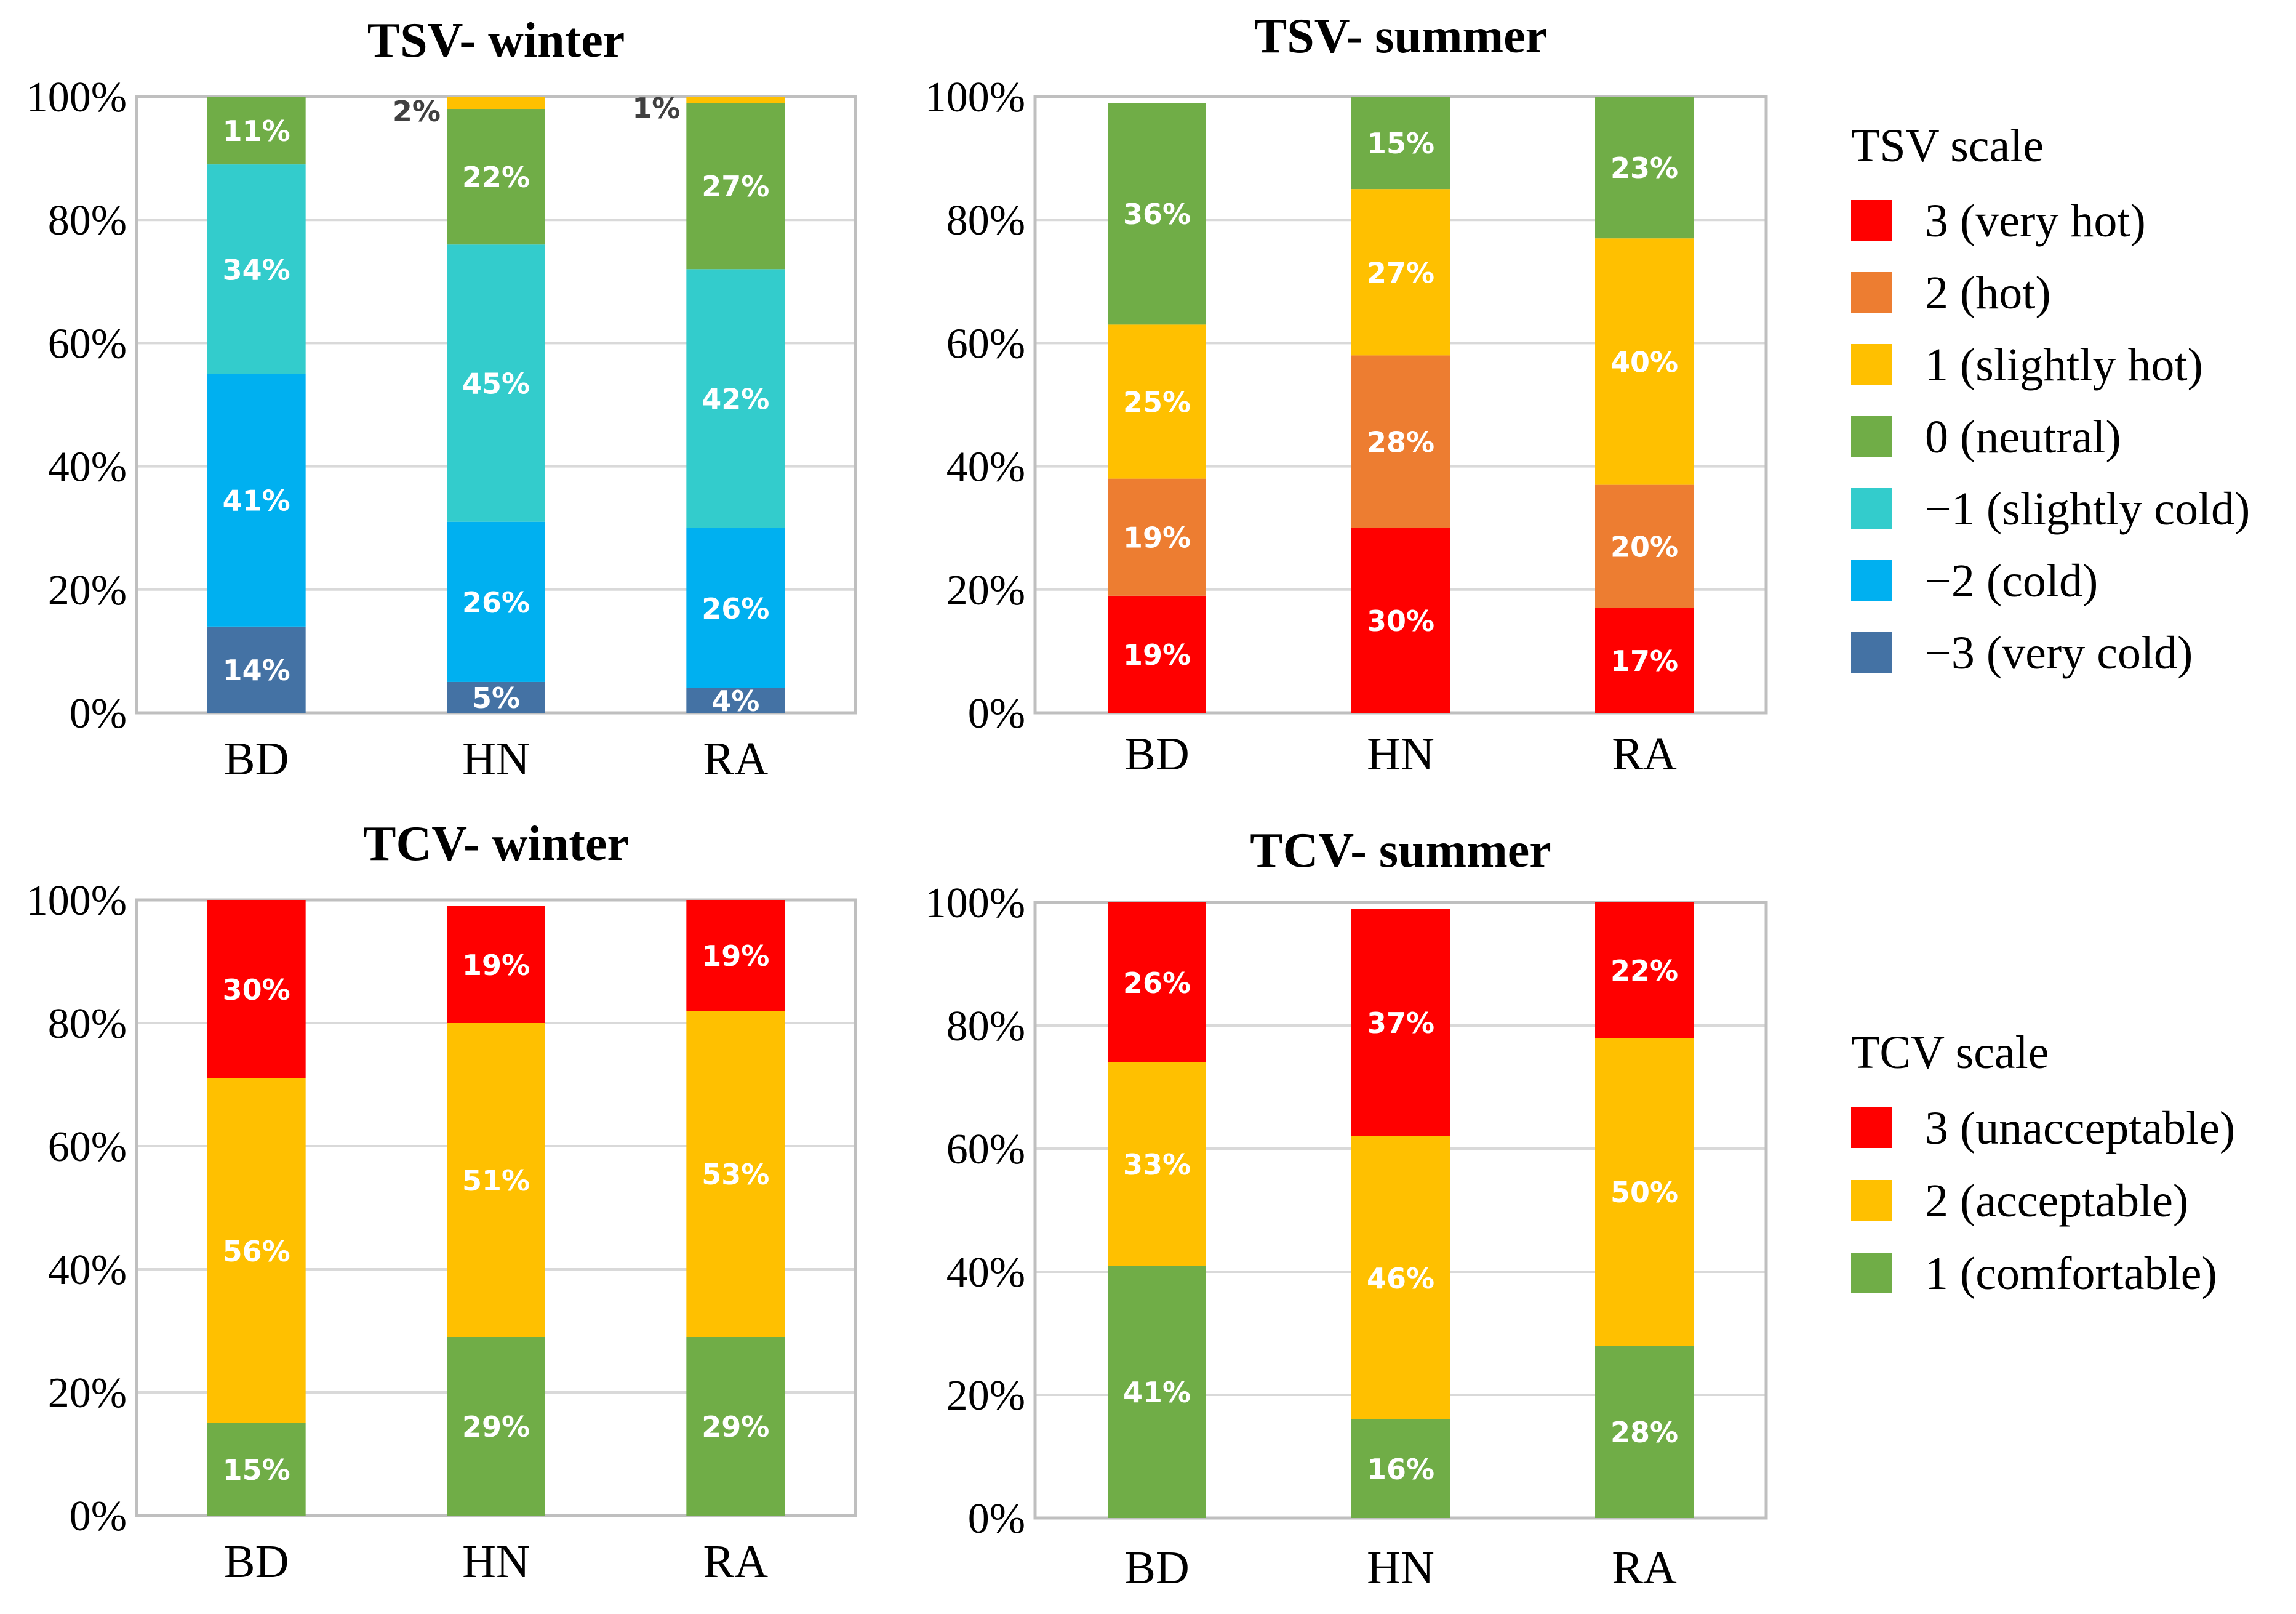 The height and width of the screenshot is (1614, 2296). I want to click on bar-stack-ra: 28% 50% 22%, so click(1644, 1210).